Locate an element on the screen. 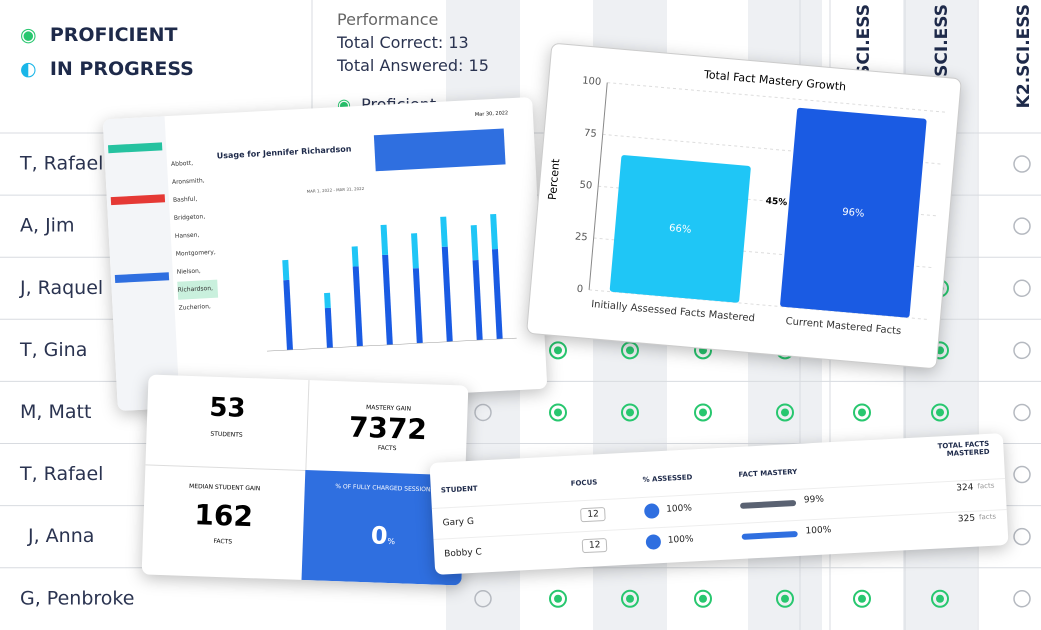  assessed-value: 100% is located at coordinates (680, 540).